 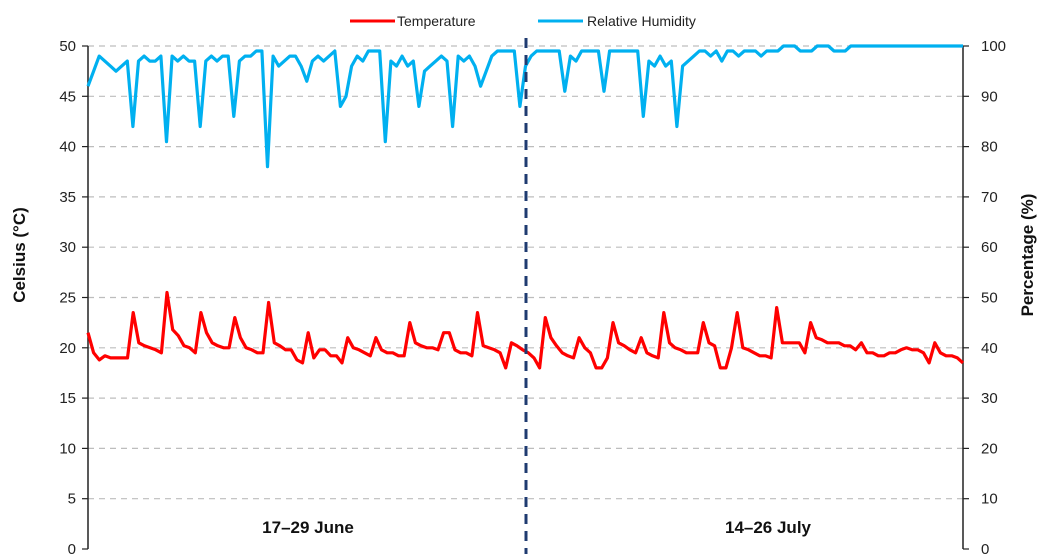 What do you see at coordinates (989, 398) in the screenshot?
I see `right-tick-label: 30` at bounding box center [989, 398].